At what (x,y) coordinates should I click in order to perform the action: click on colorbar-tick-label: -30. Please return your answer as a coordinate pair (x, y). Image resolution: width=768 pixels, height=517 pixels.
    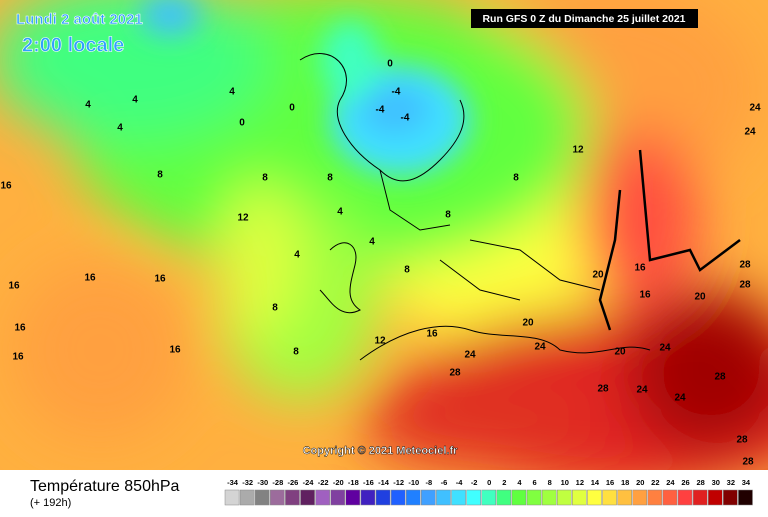
    Looking at the image, I should click on (262, 482).